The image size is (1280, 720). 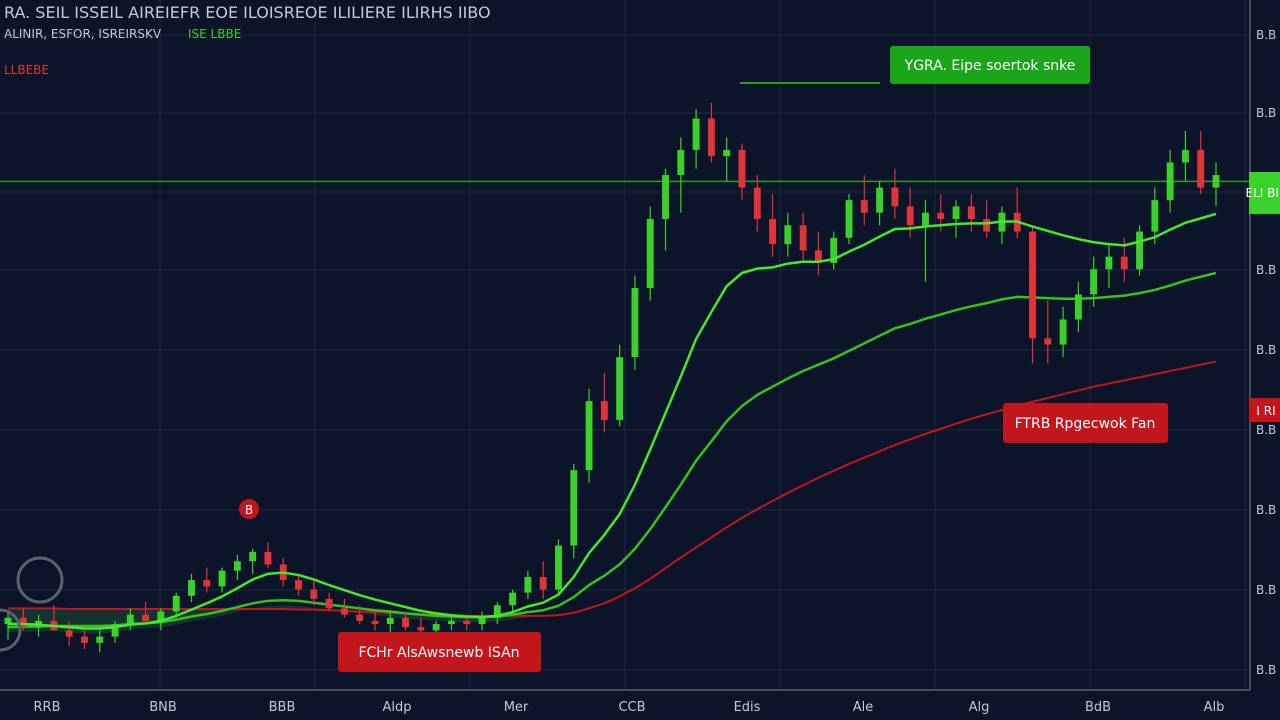 I want to click on green-price-tag, so click(x=1264, y=193).